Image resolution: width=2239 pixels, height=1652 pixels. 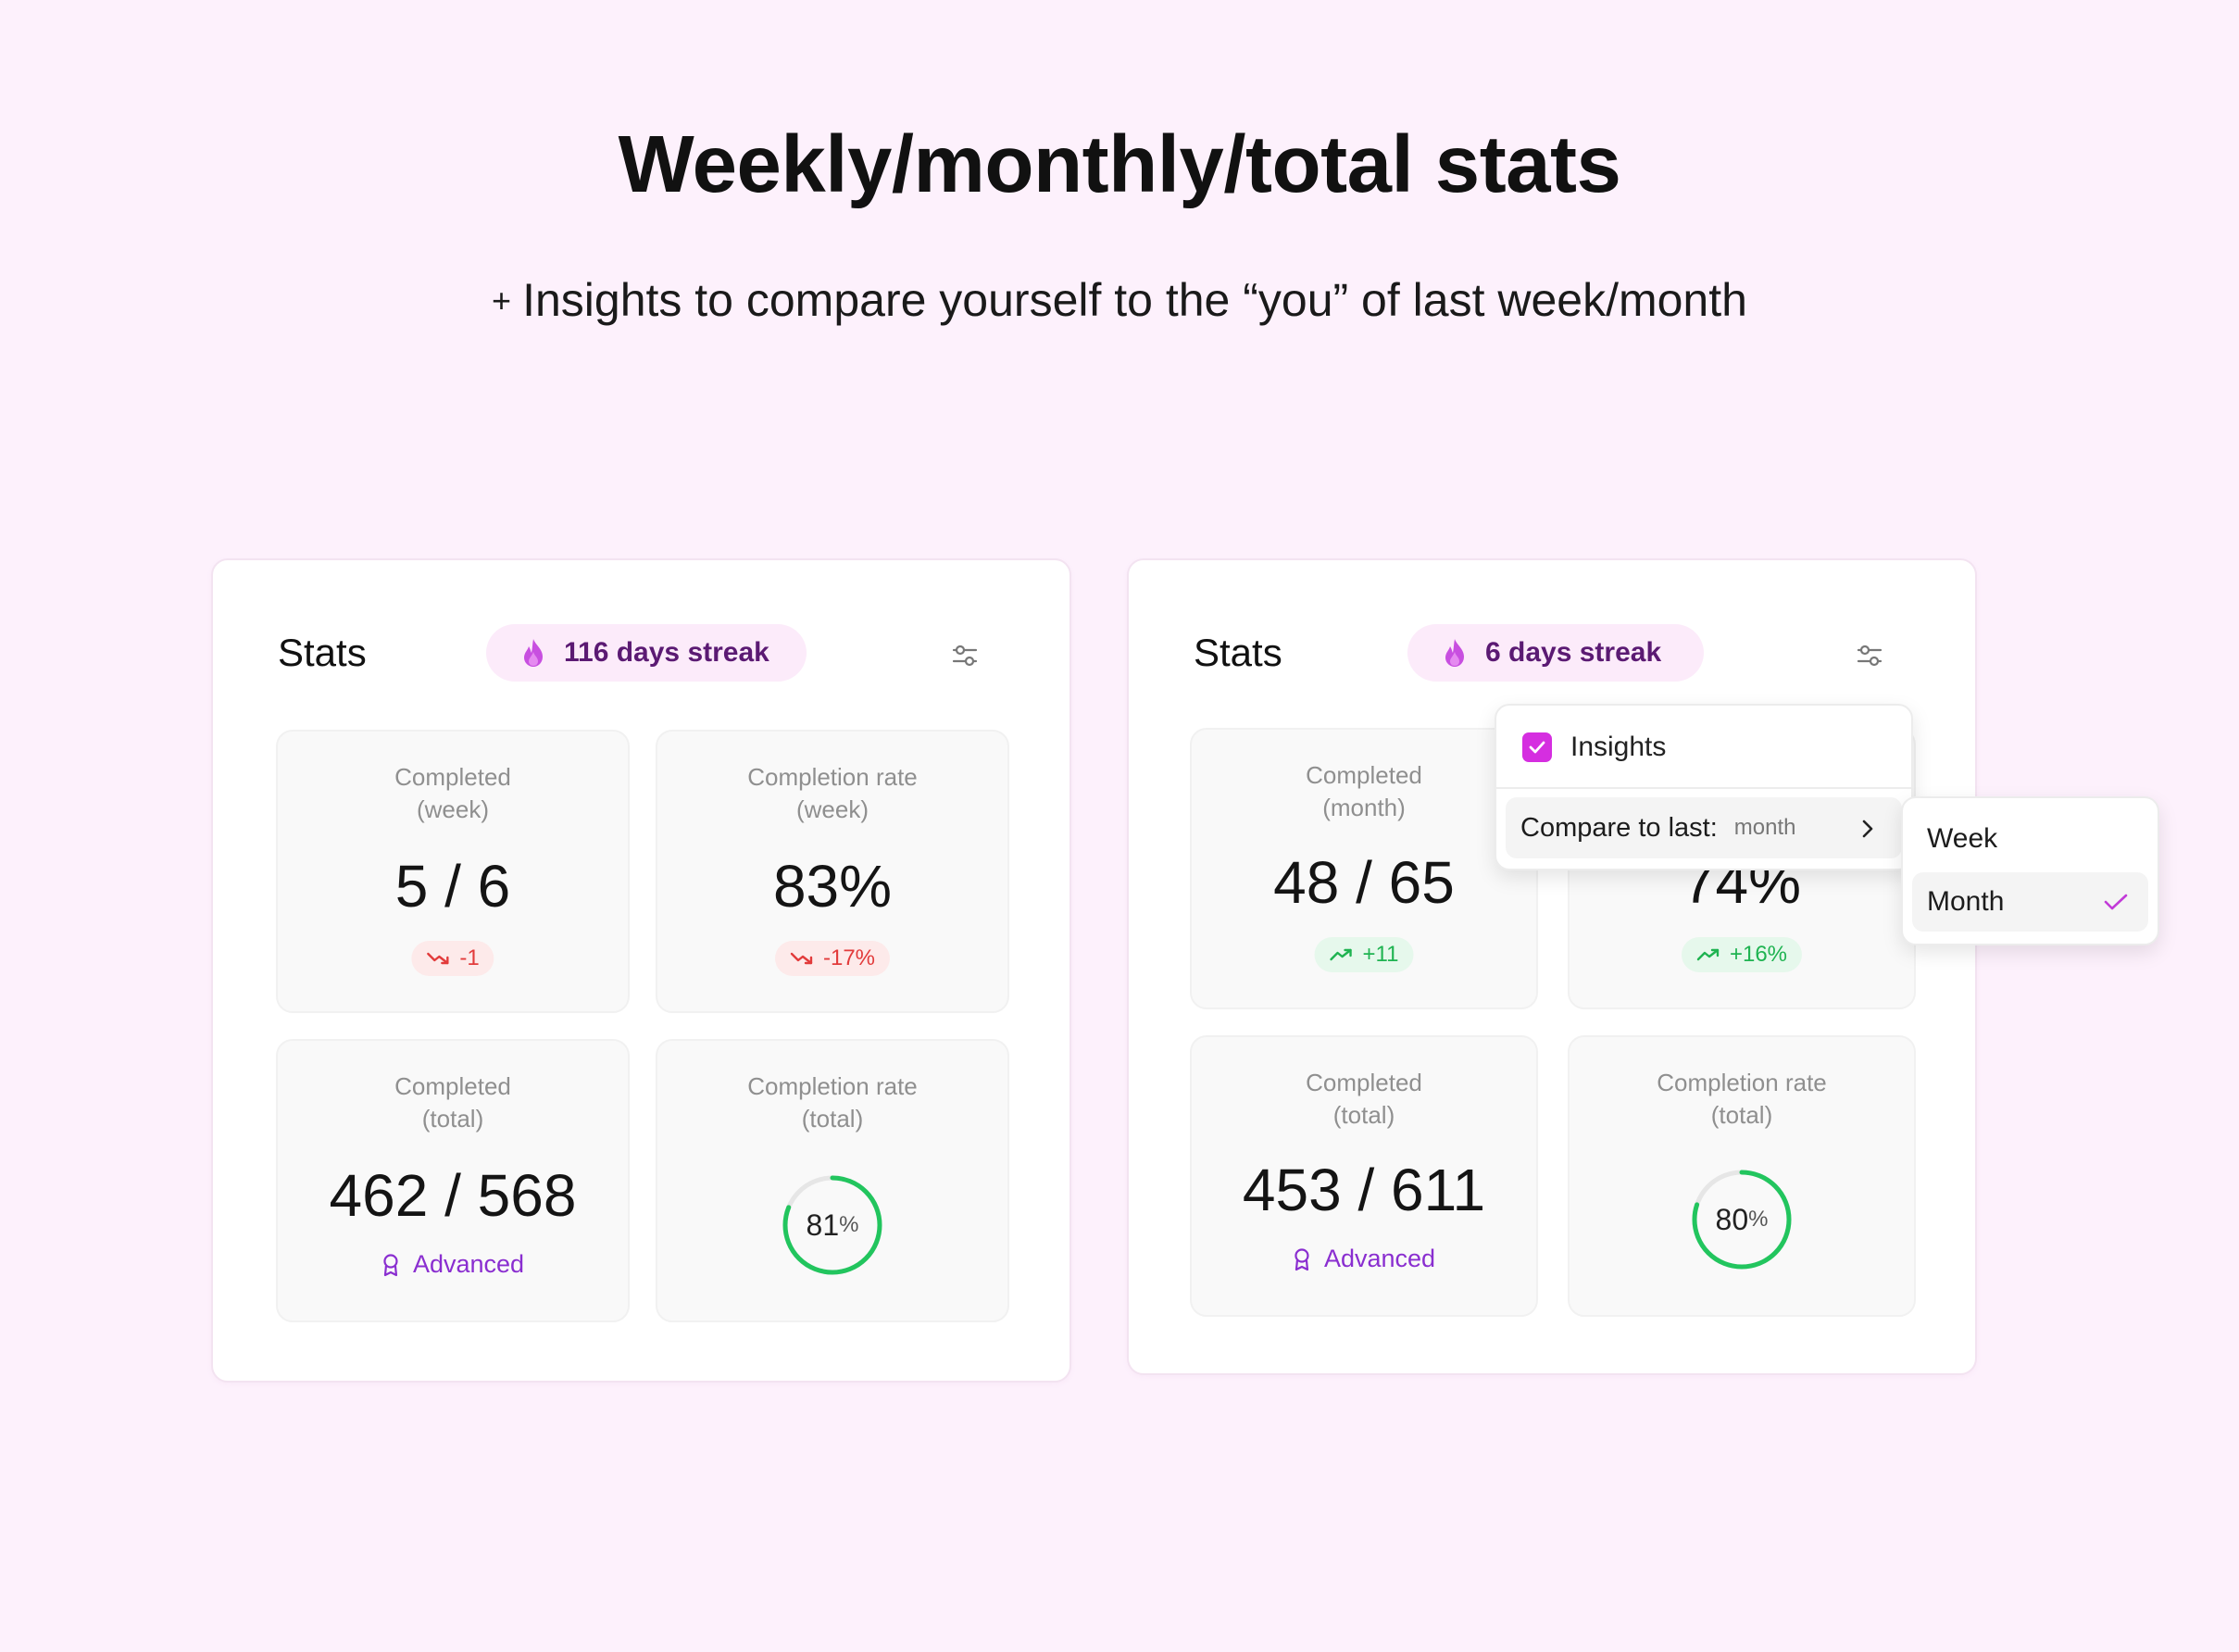 I want to click on period-option-week: Week, so click(x=2030, y=839).